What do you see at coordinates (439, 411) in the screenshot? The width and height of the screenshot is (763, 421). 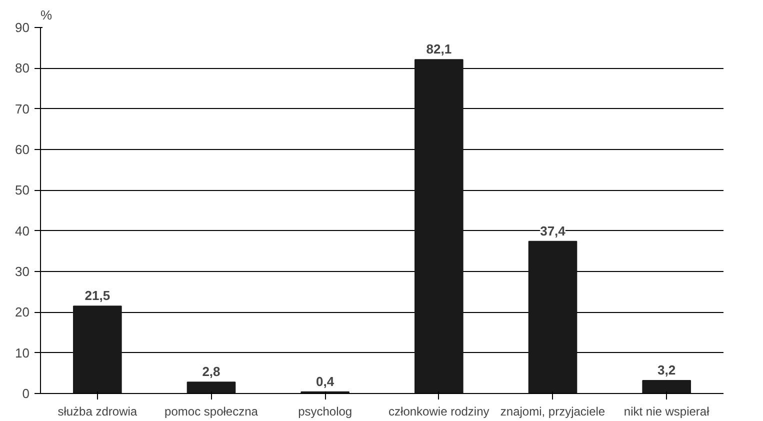 I see `x-tick-label: członkowie rodziny` at bounding box center [439, 411].